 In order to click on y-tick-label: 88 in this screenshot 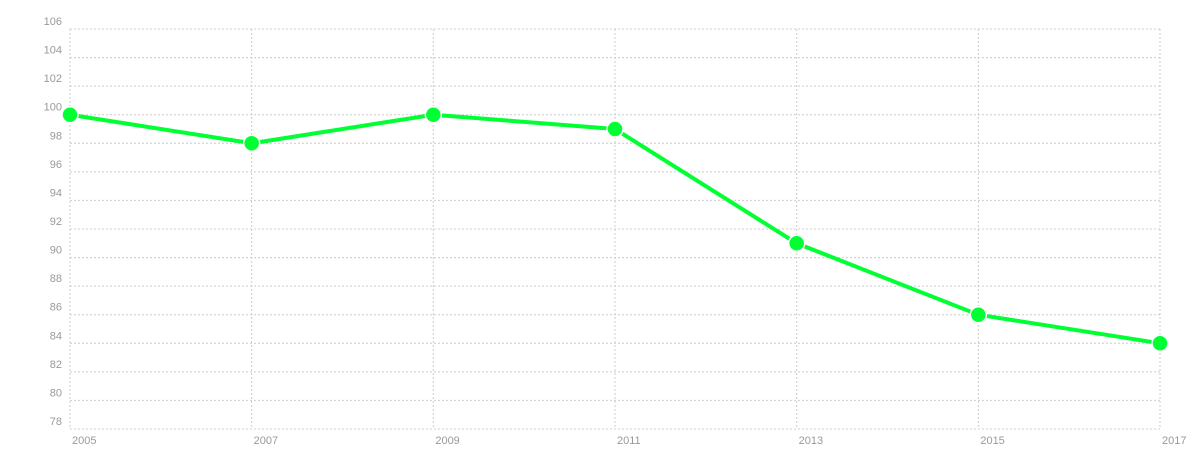, I will do `click(56, 279)`.